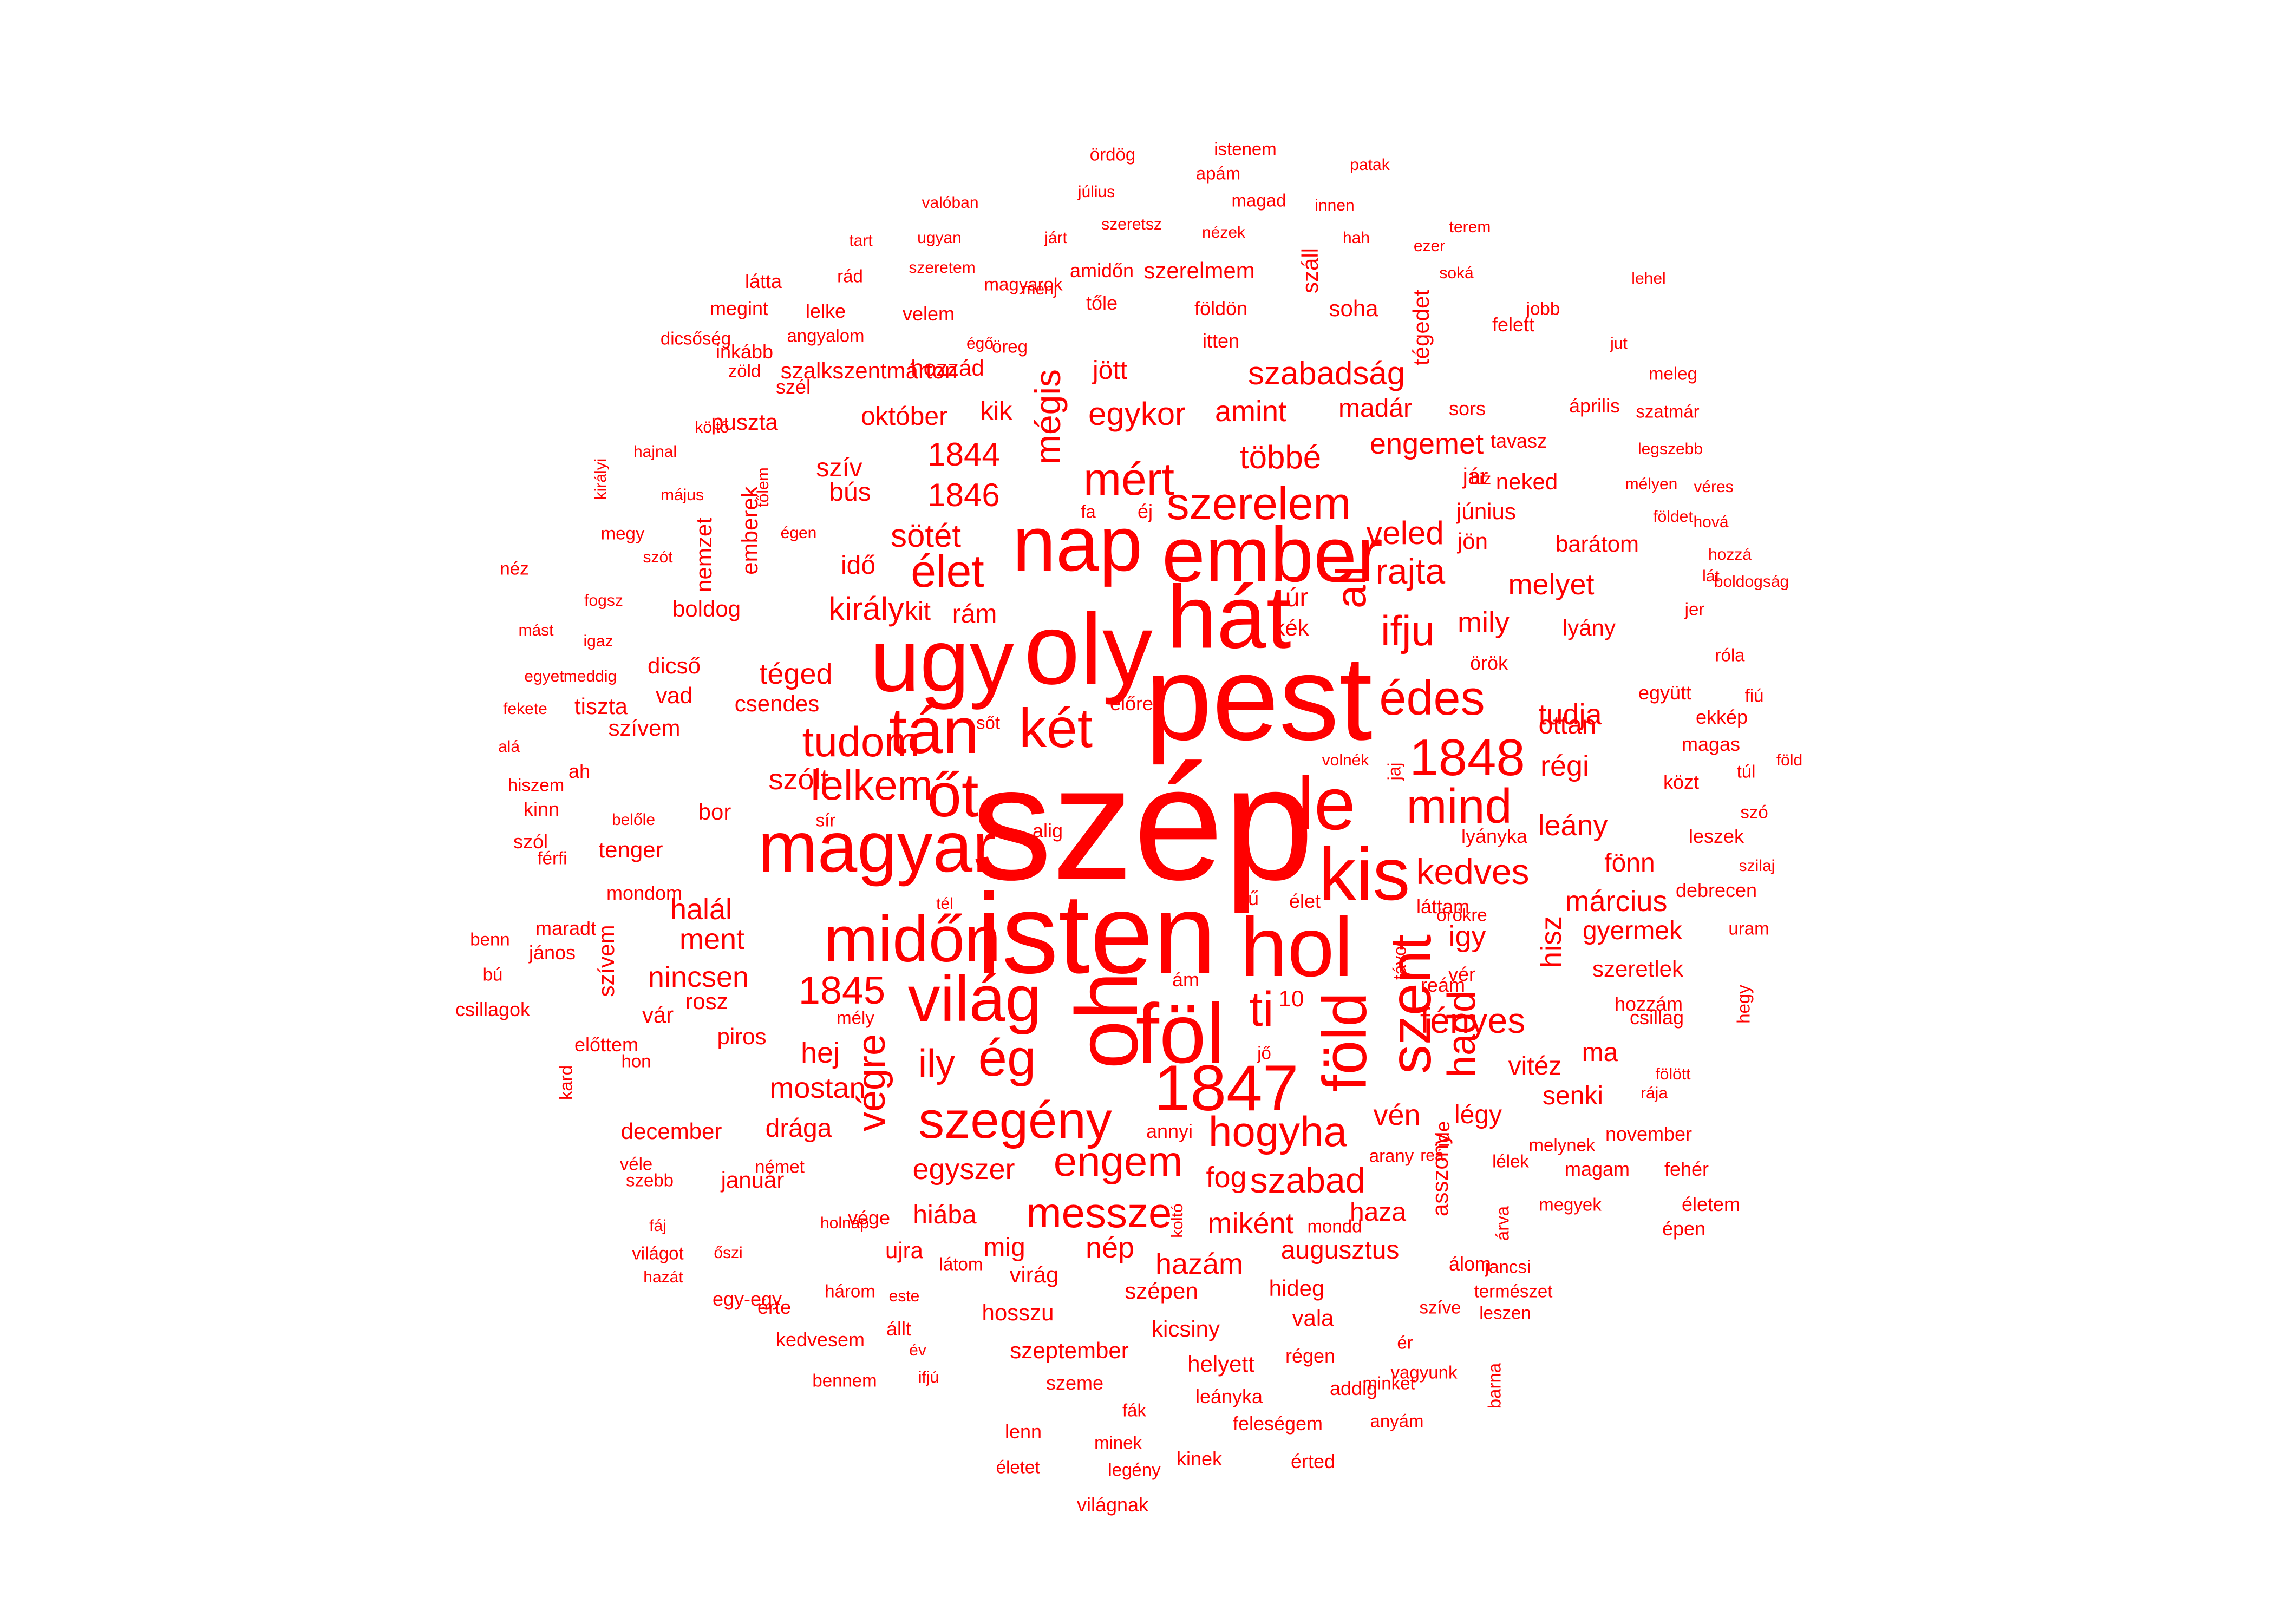 Image resolution: width=2274 pixels, height=1624 pixels. Describe the element at coordinates (1486, 512) in the screenshot. I see `cloud-word: június` at that location.